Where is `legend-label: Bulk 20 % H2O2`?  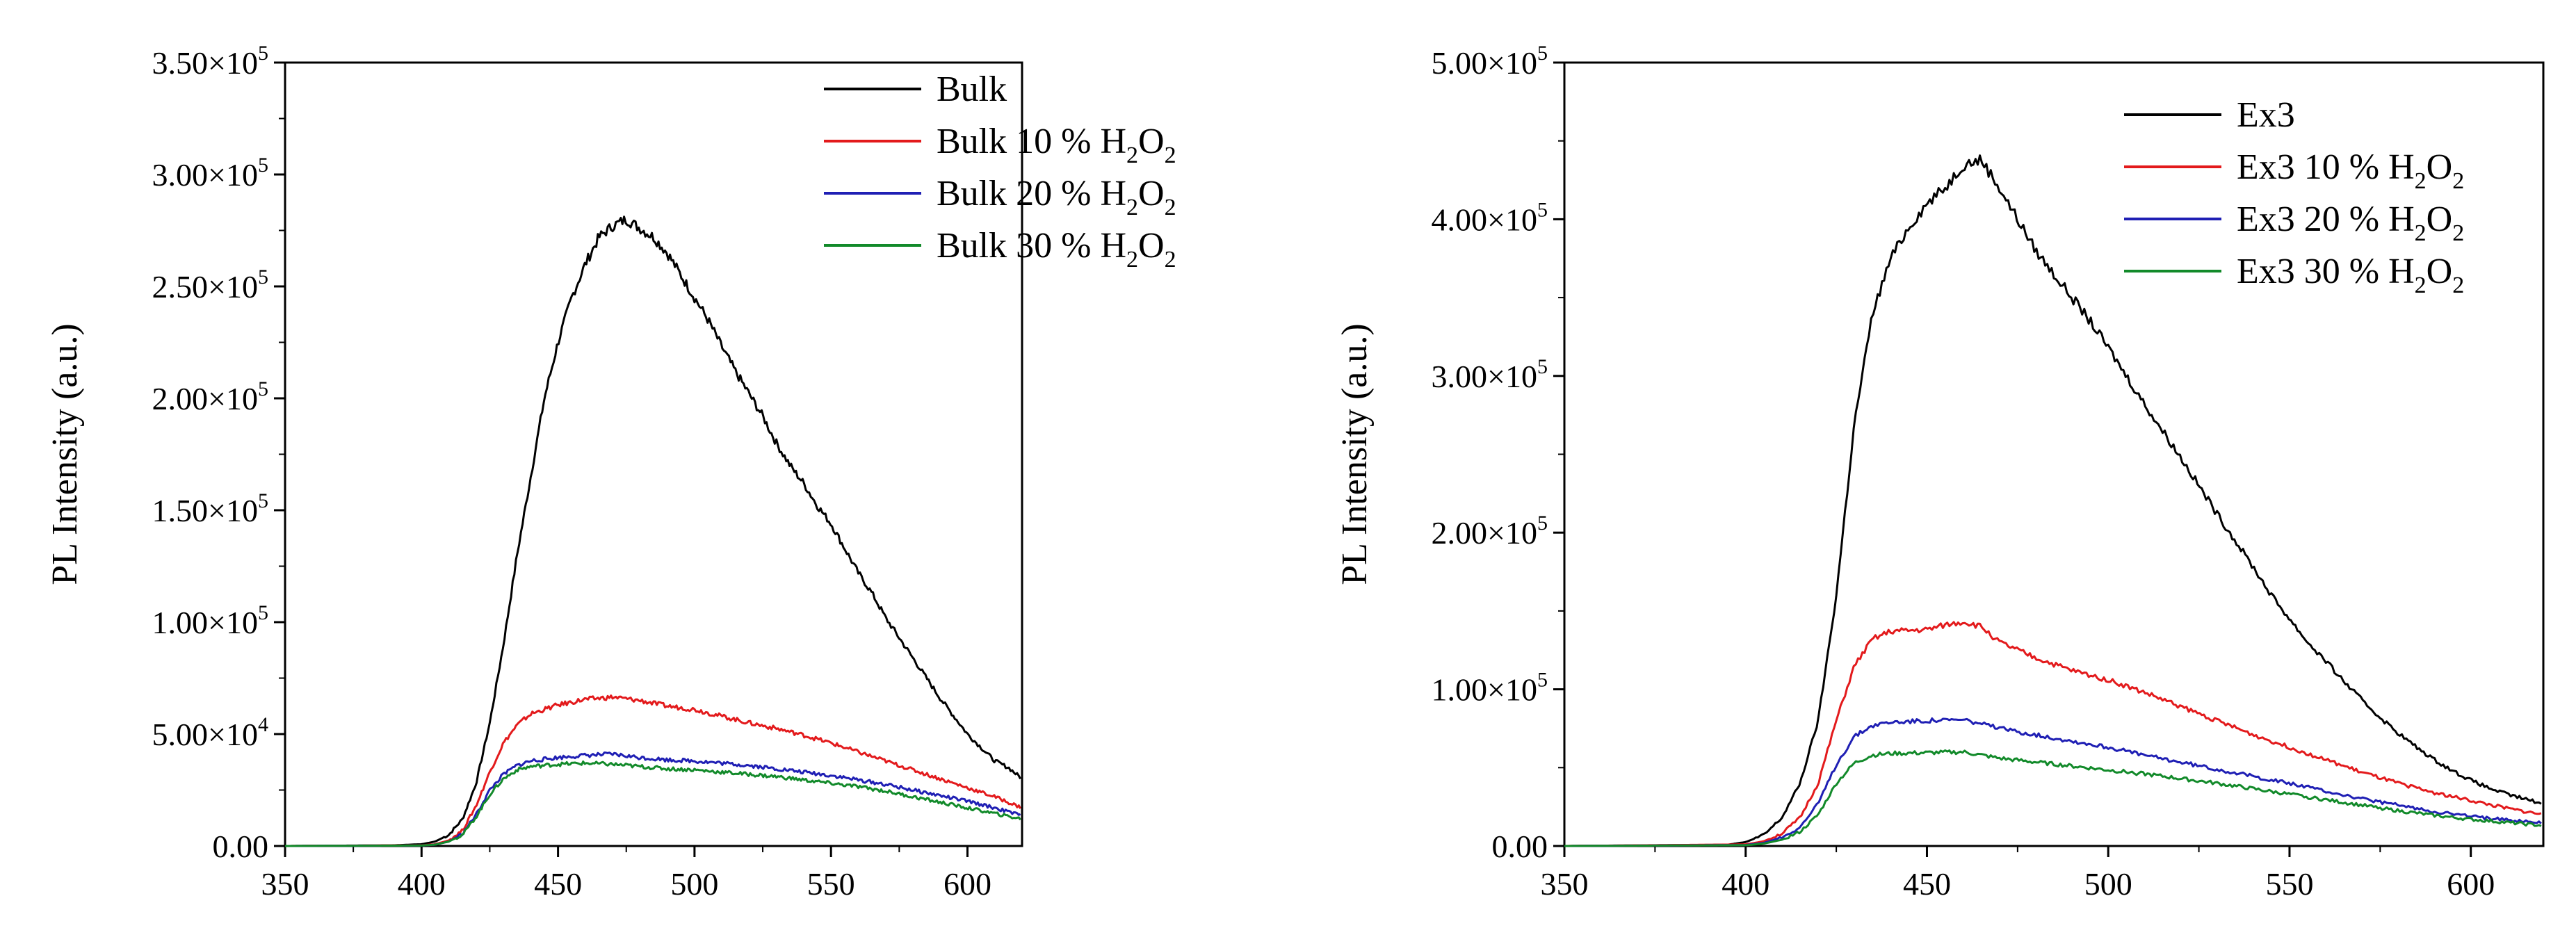
legend-label: Bulk 20 % H2O2 is located at coordinates (1056, 197).